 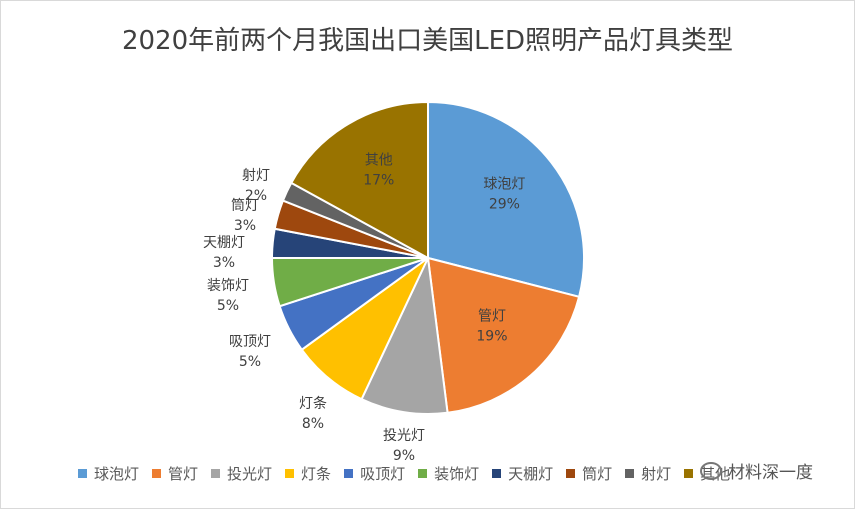 I want to click on watermark-text: 材料深一度, so click(x=770, y=473).